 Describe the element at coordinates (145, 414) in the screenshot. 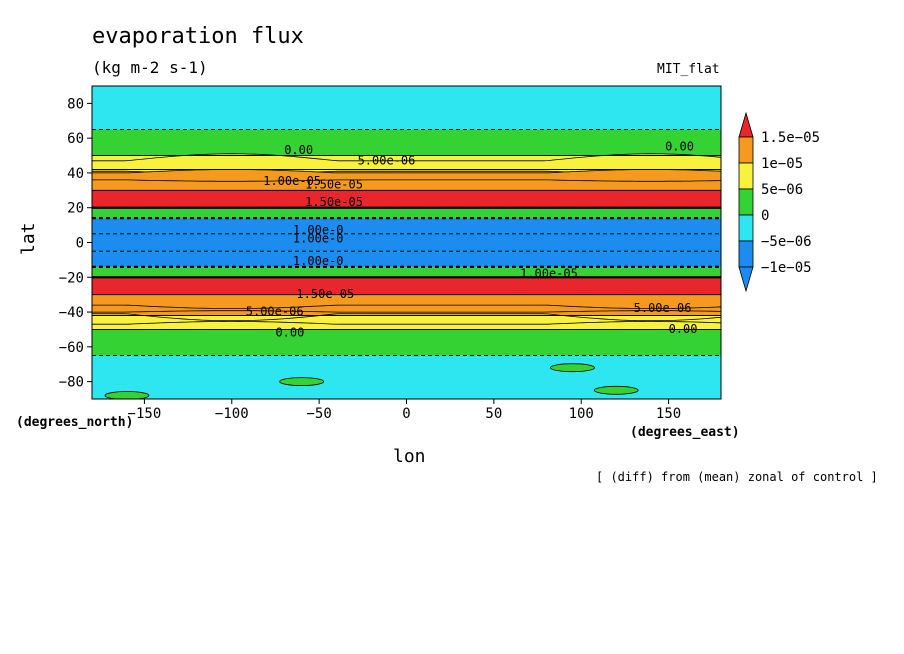

I see `x-tick-label: −150` at that location.